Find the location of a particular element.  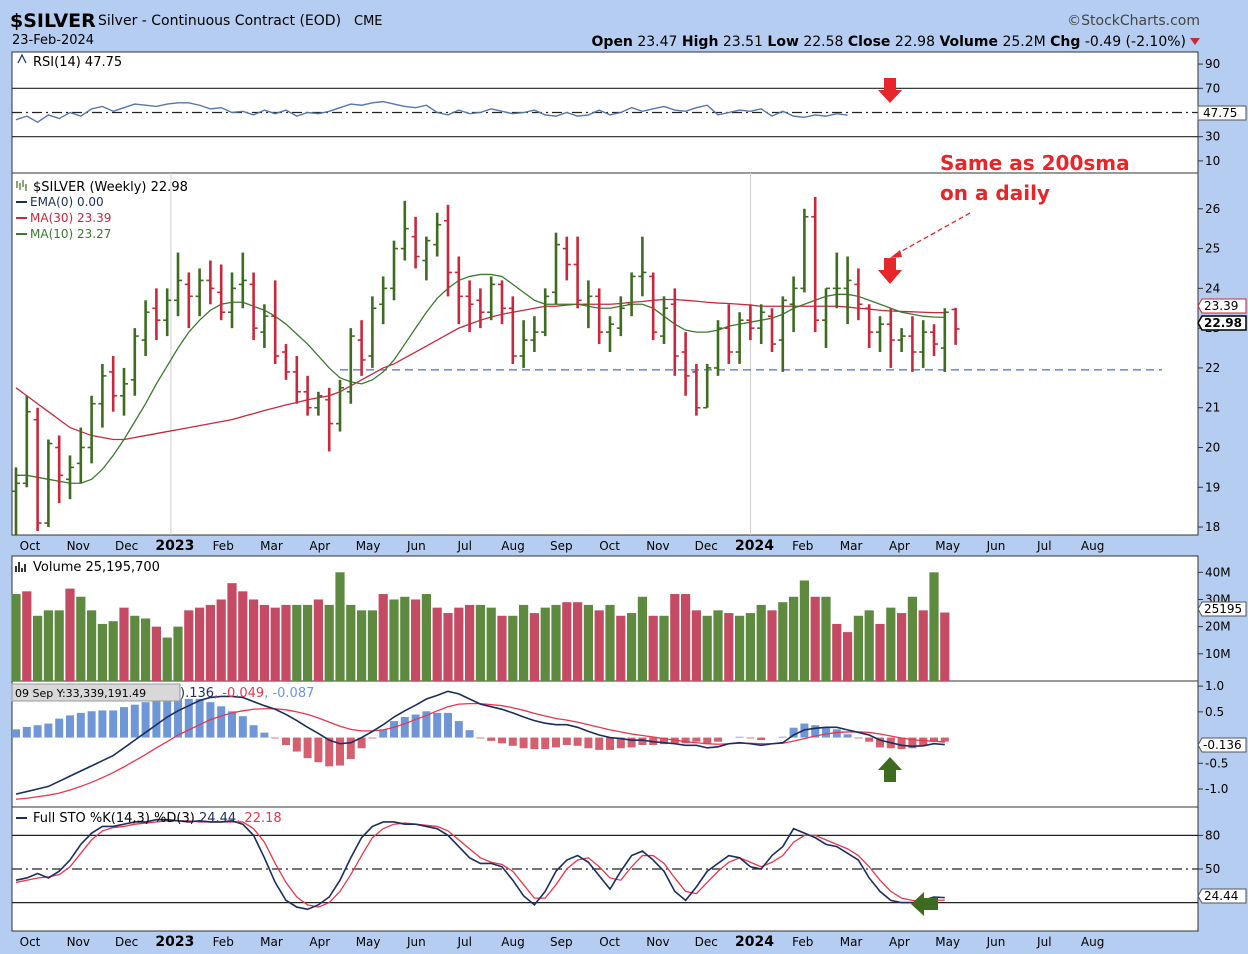

x-axis-label: Aug is located at coordinates (512, 546).